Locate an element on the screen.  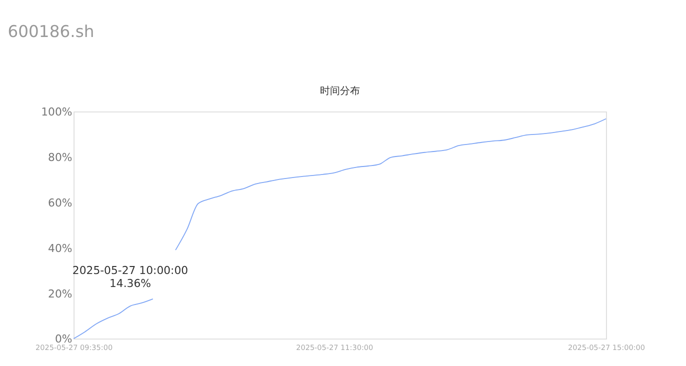
chart-subtitle: 时间分布 is located at coordinates (340, 91).